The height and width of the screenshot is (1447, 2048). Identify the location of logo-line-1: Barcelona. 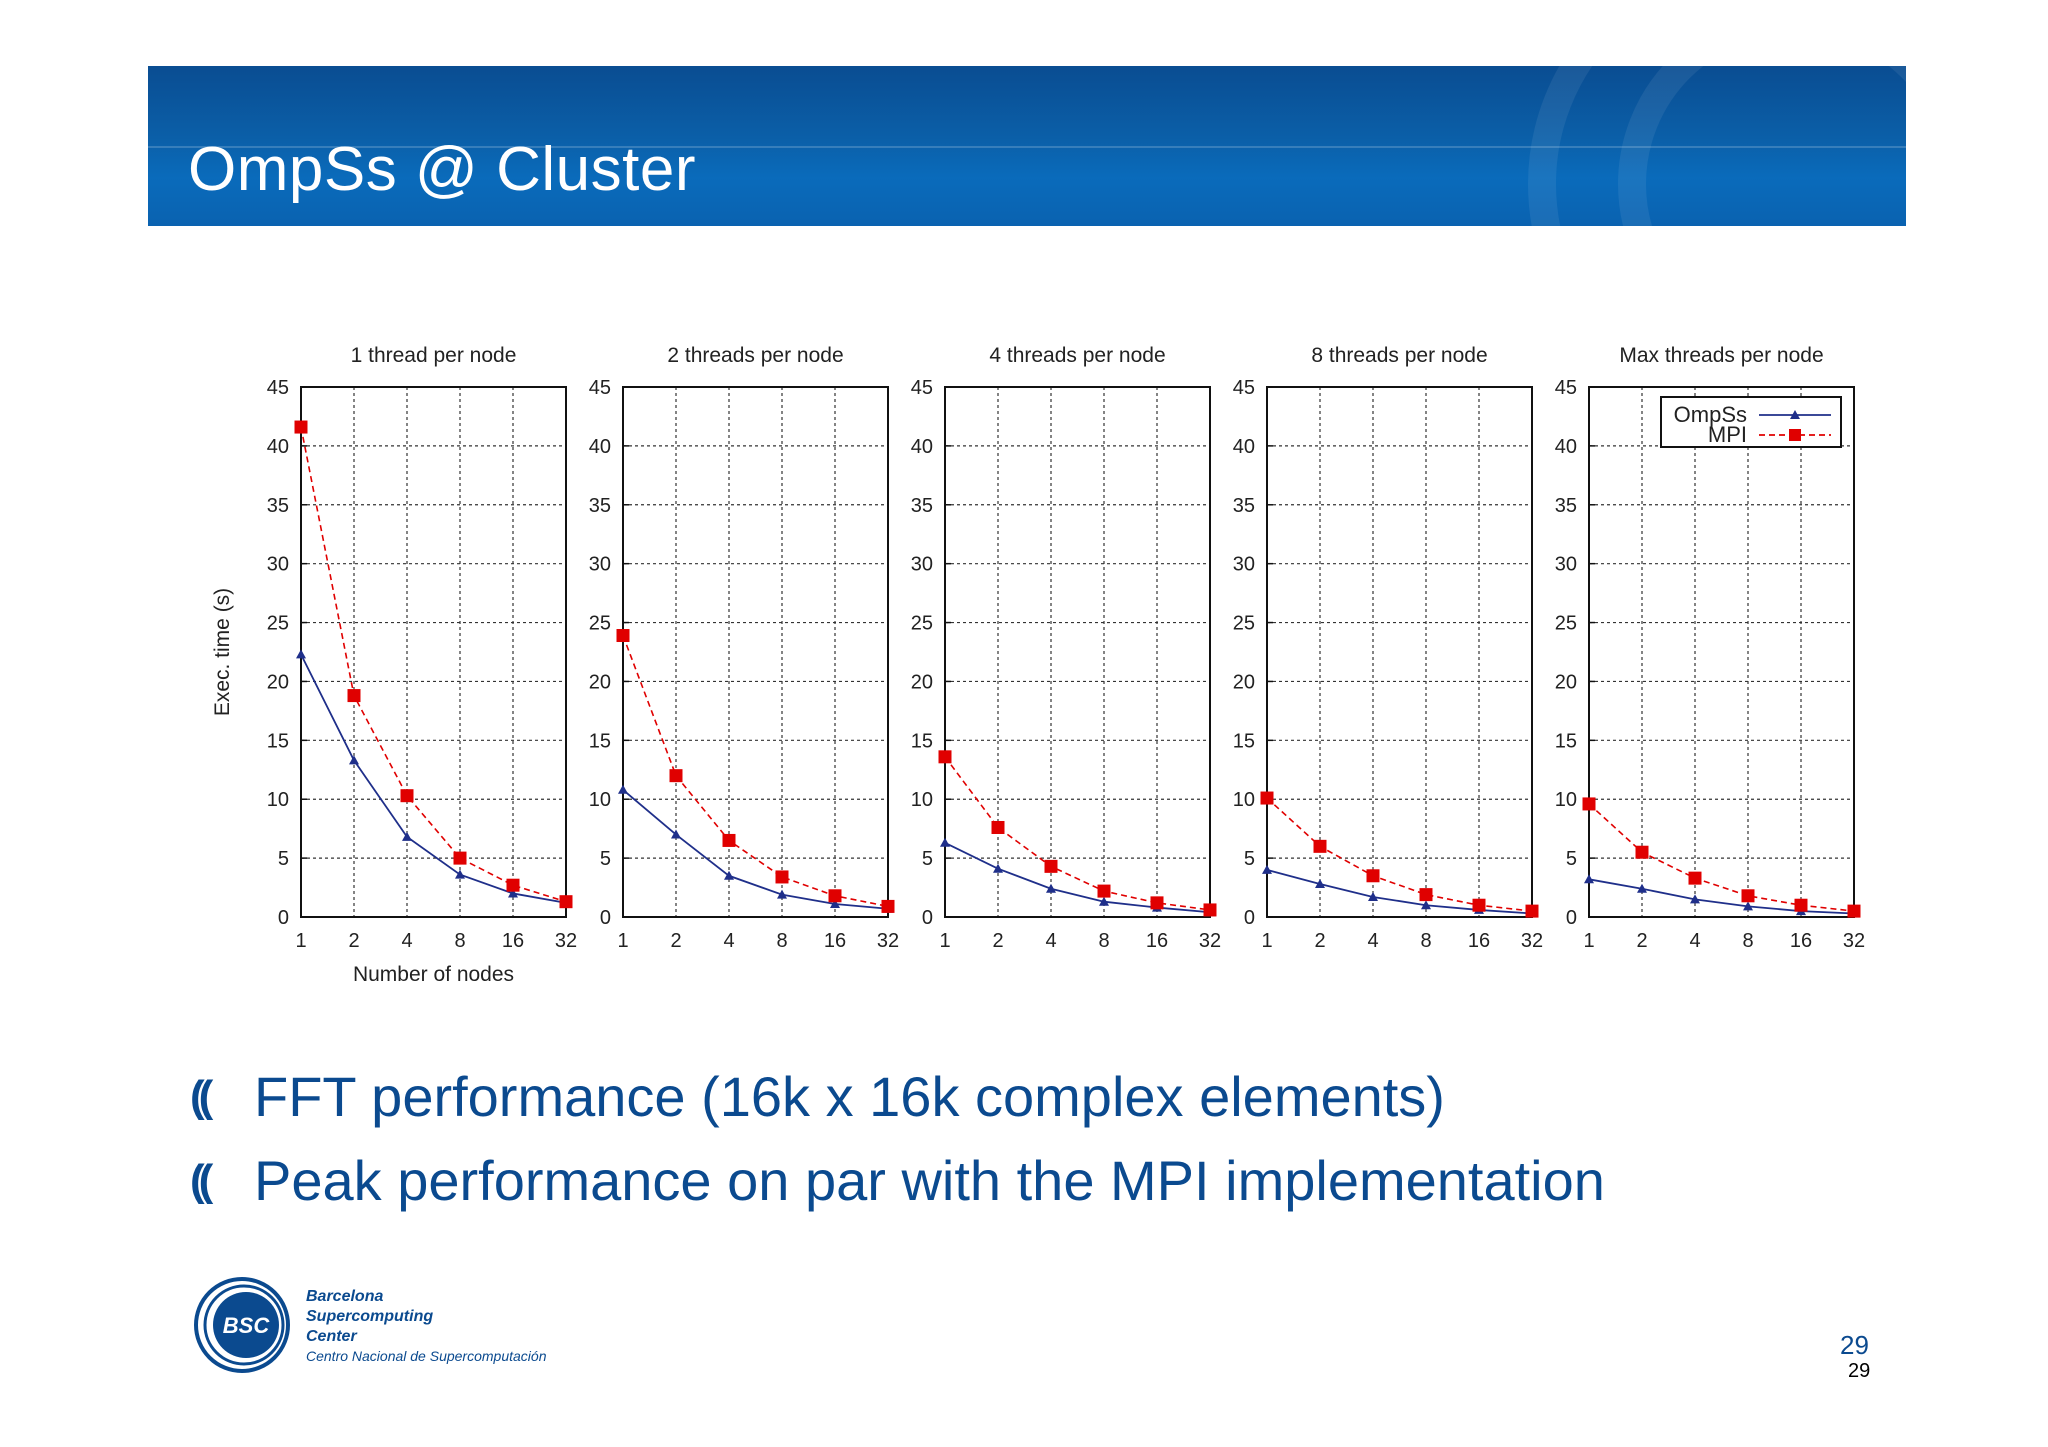
(345, 1296).